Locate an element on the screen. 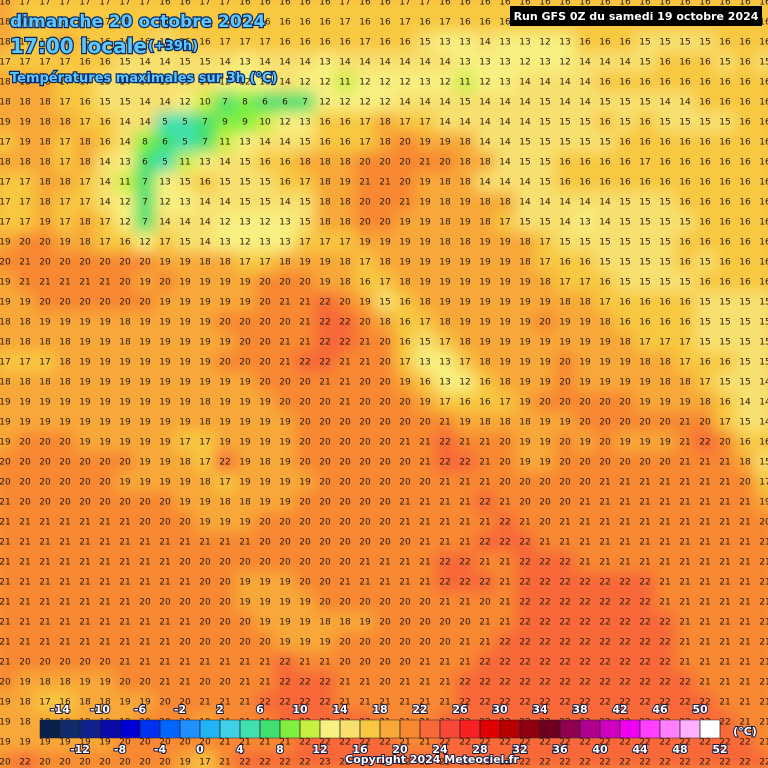 The width and height of the screenshot is (768, 768). temperature-value: 13 is located at coordinates (324, 63).